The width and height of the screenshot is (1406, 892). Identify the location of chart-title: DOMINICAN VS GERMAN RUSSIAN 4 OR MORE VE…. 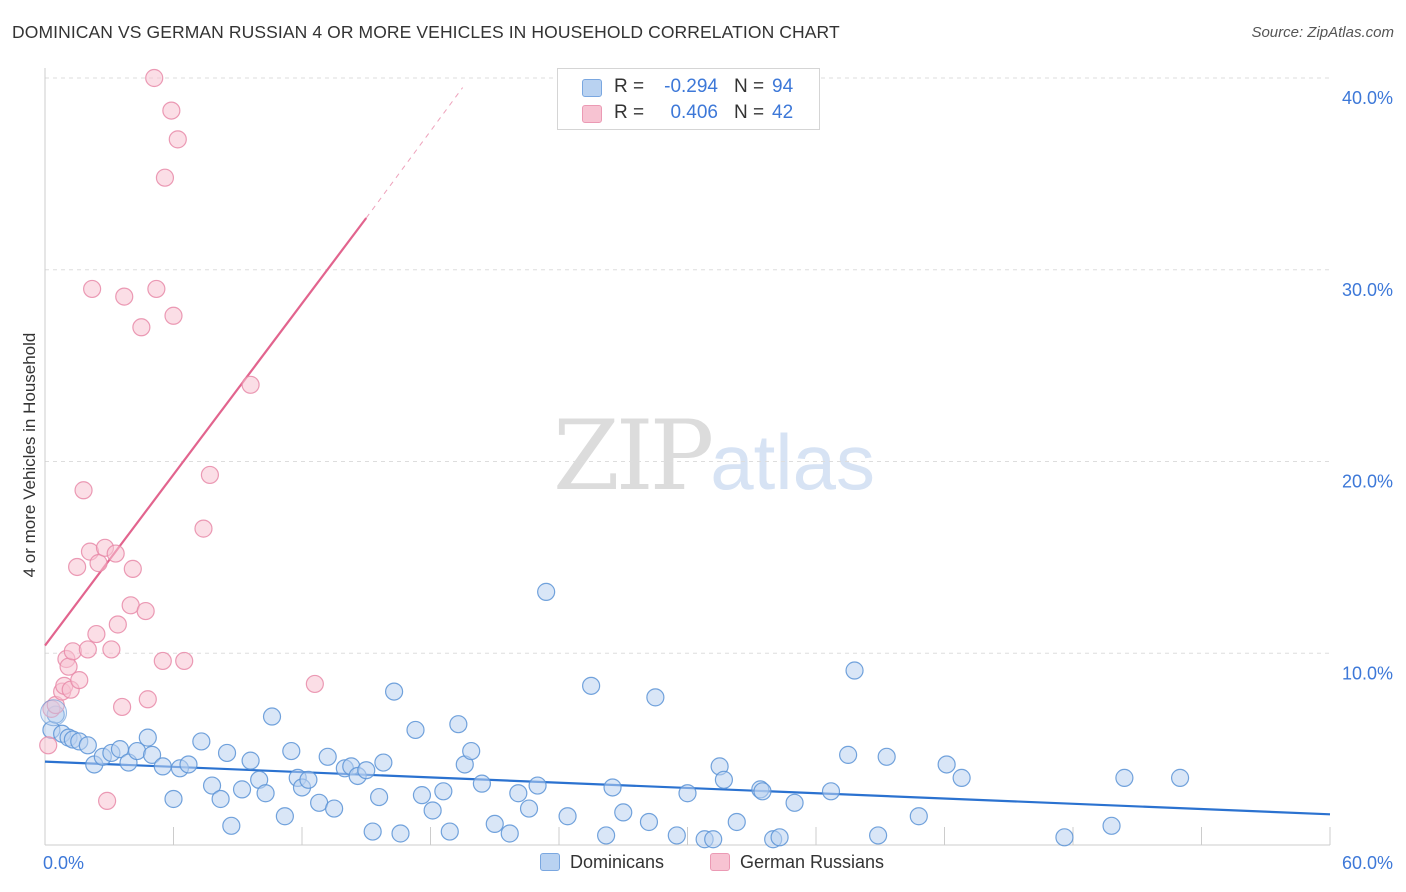
(426, 32).